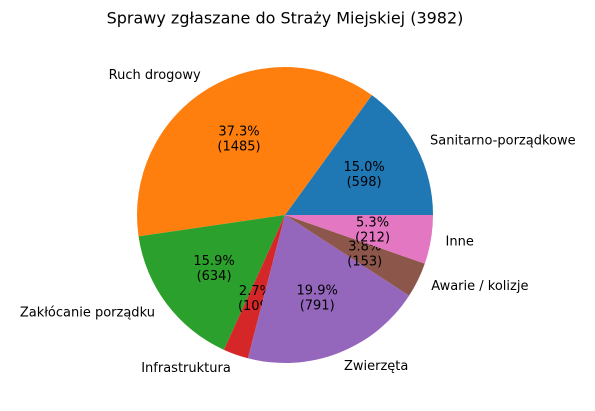 Image resolution: width=595 pixels, height=411 pixels. Describe the element at coordinates (213, 268) in the screenshot. I see `value-label: 15.9% (634)` at that location.